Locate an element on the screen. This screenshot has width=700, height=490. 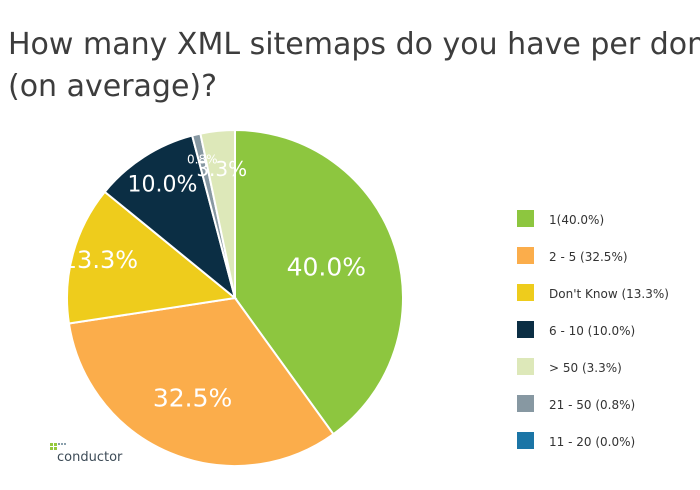
logo-text: conductor is located at coordinates (90, 457).